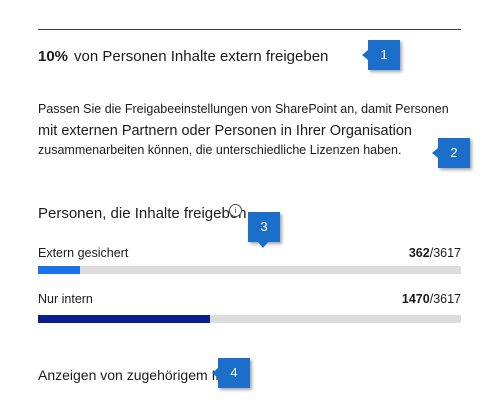 The height and width of the screenshot is (412, 500). What do you see at coordinates (142, 375) in the screenshot?
I see `related-content-link: Anzeigen von zugehörigem Inhalt` at bounding box center [142, 375].